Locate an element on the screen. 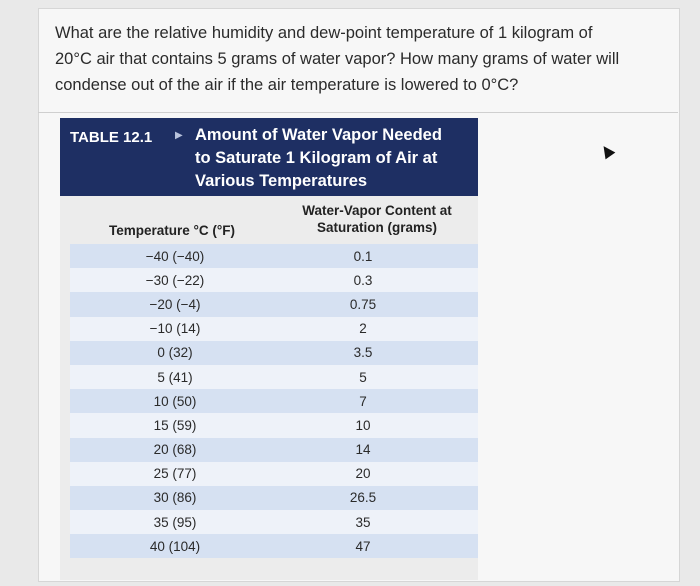 The width and height of the screenshot is (700, 586). table-row: 25 (77) 20 is located at coordinates (274, 473).